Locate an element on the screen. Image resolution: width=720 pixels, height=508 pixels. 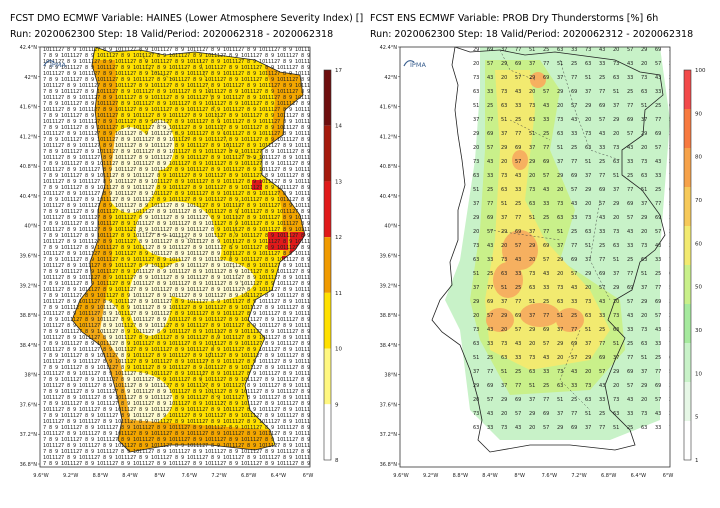
grid-value: 69 is located at coordinates (630, 120).